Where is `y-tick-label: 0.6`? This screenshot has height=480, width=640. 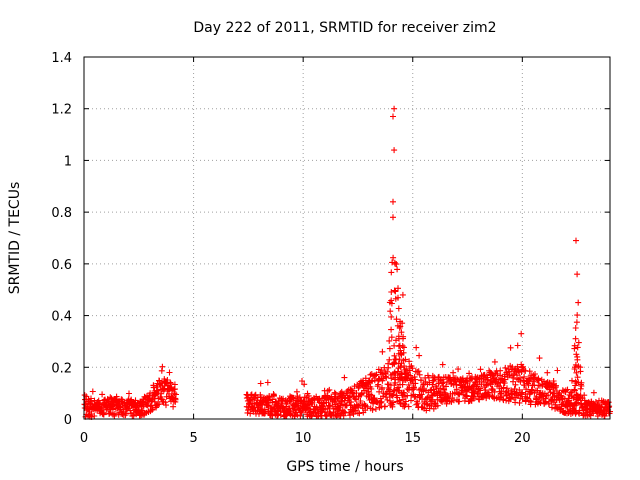 y-tick-label: 0.6 is located at coordinates (61, 265).